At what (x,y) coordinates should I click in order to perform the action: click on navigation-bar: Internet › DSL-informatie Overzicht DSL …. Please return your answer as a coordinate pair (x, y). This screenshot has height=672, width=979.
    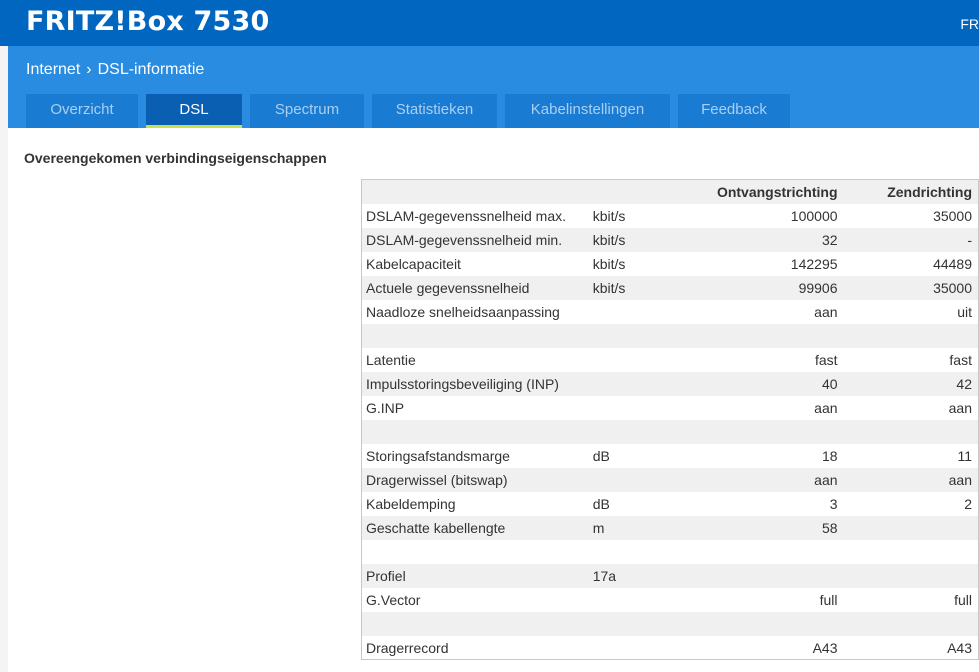
    Looking at the image, I should click on (493, 87).